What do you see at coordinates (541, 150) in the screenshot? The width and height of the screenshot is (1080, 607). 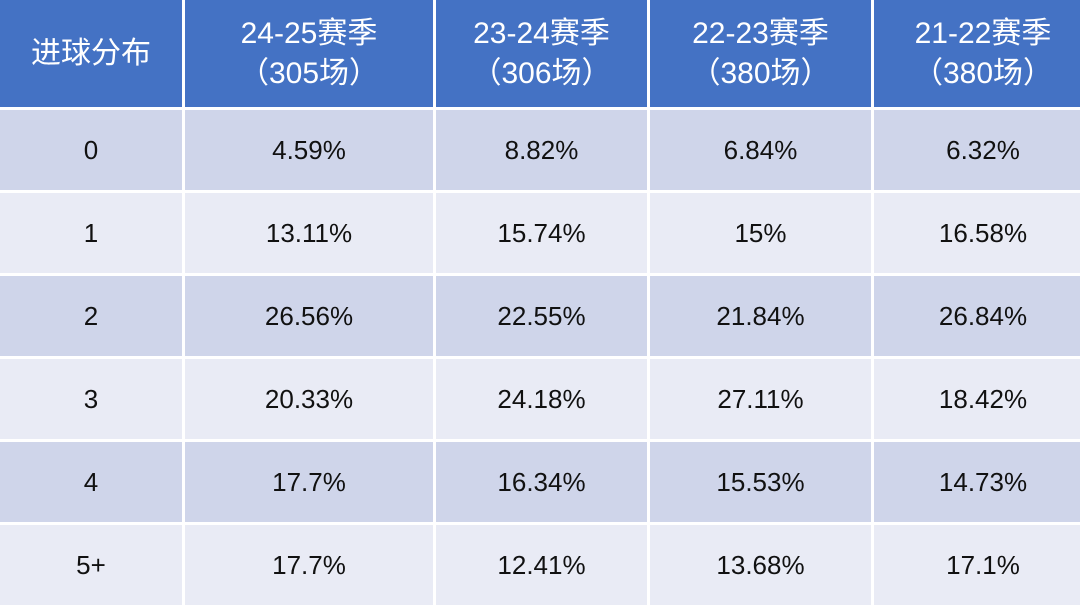 I see `table-cell: 8.82%` at bounding box center [541, 150].